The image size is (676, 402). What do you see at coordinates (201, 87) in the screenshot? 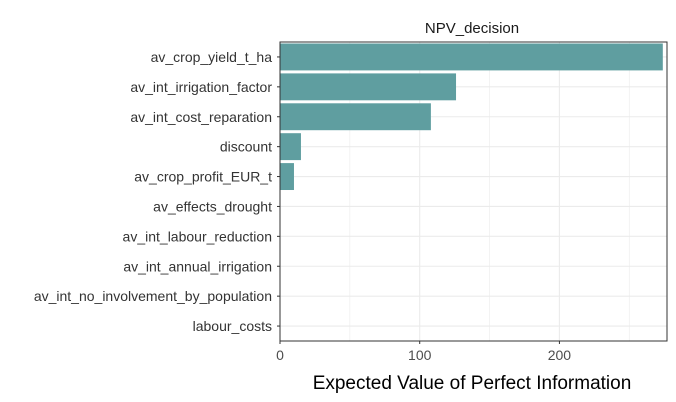
I see `category-label: av_int_irrigation_factor` at bounding box center [201, 87].